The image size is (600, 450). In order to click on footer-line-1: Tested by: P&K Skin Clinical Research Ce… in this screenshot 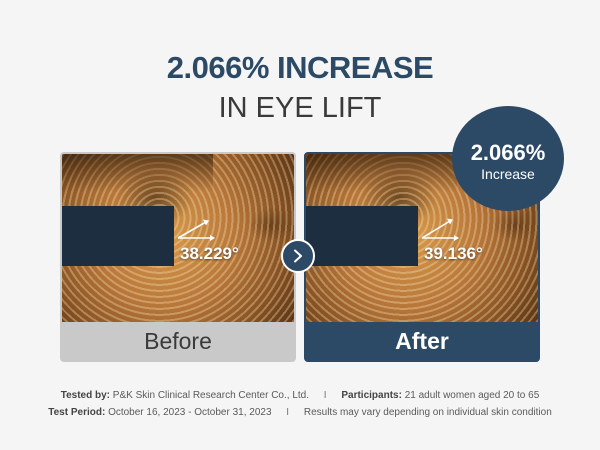, I will do `click(300, 395)`.